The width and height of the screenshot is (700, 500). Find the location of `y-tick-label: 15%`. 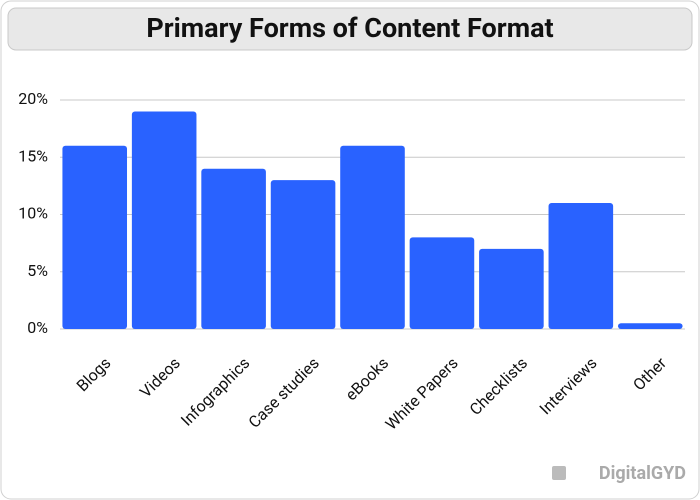

y-tick-label: 15% is located at coordinates (33, 155).